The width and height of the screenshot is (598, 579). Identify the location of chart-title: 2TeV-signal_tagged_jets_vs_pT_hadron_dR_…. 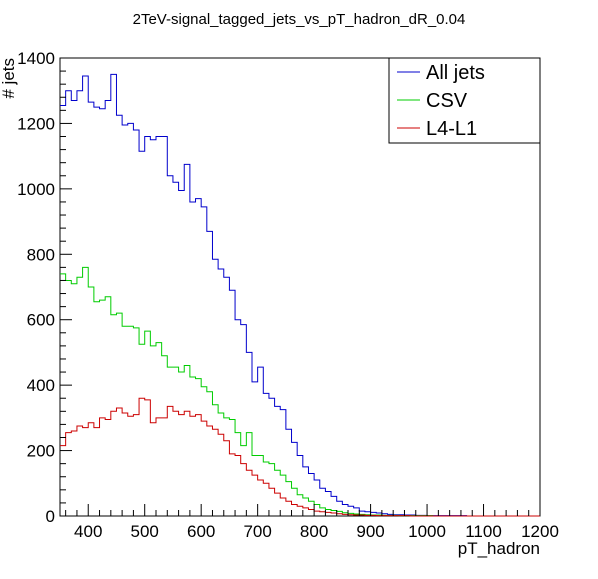
(299, 19).